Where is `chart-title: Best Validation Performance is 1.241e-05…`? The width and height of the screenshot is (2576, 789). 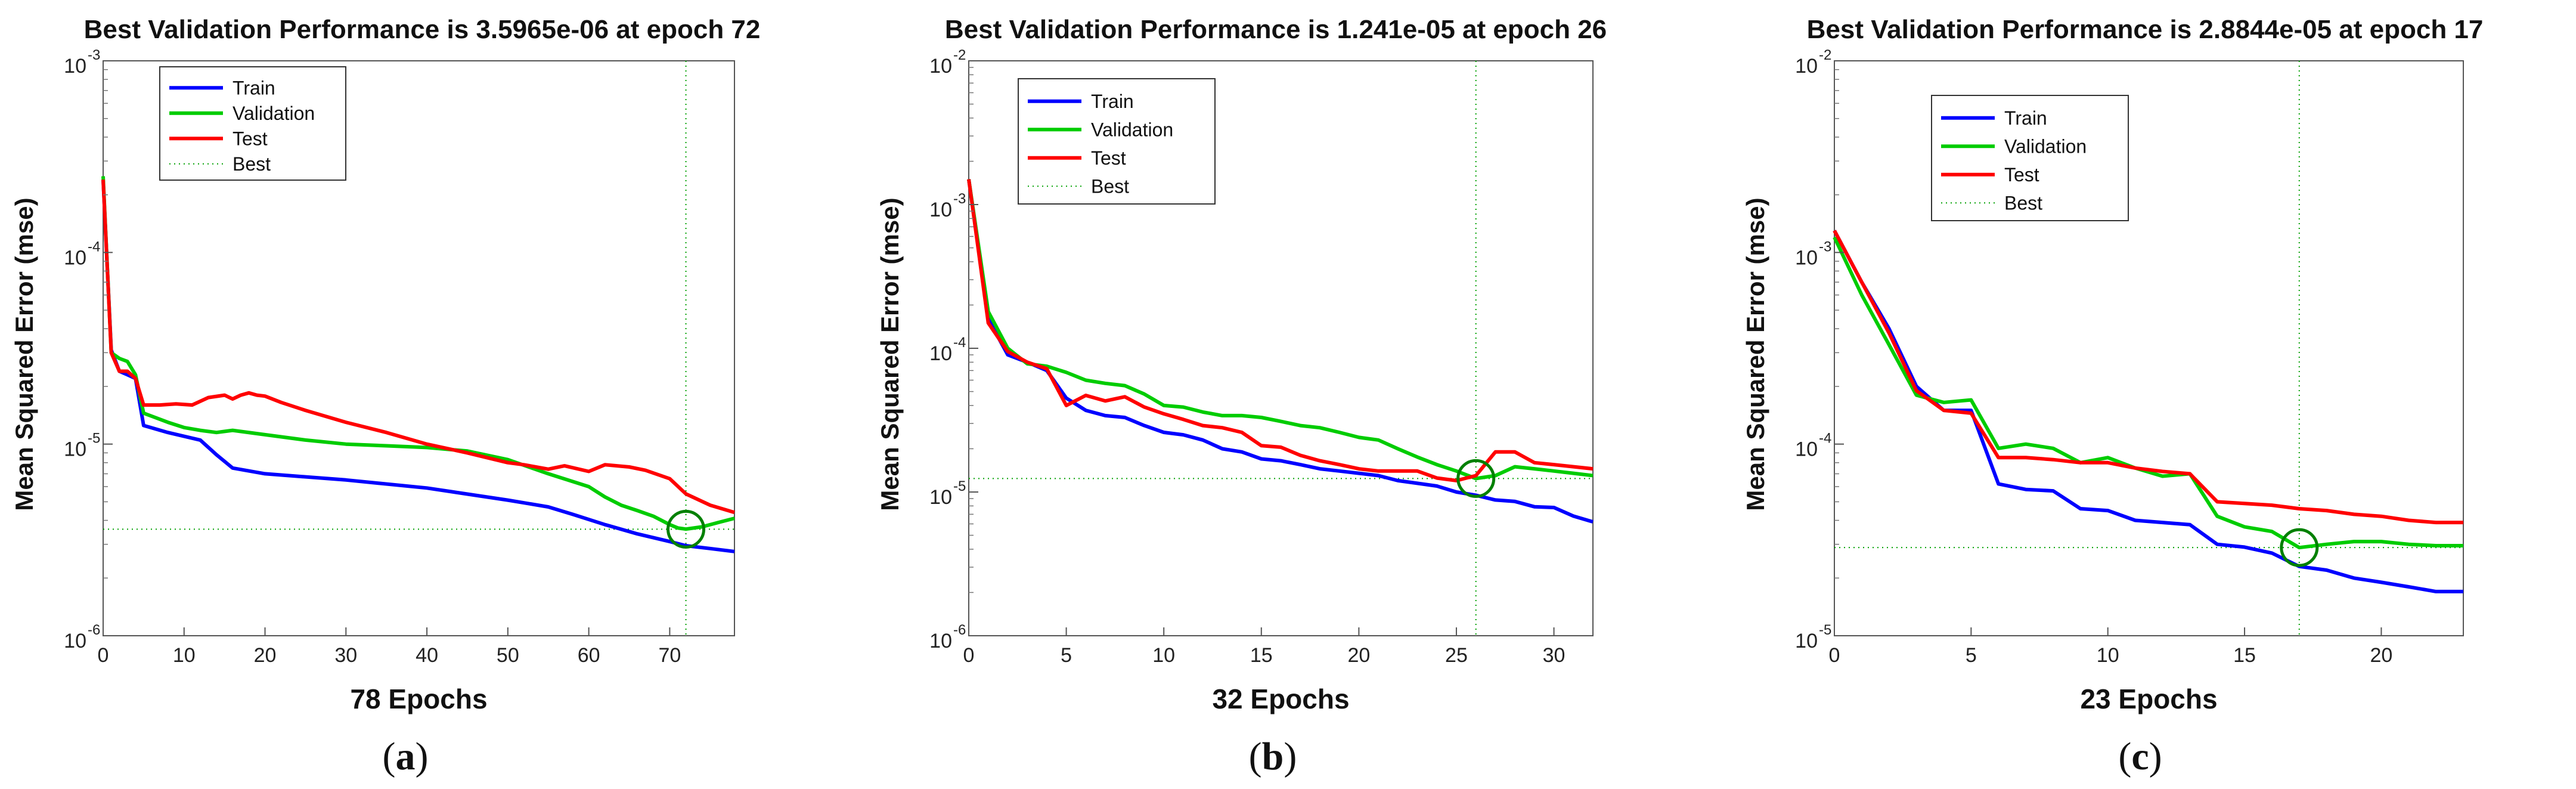
chart-title: Best Validation Performance is 1.241e-05… is located at coordinates (1276, 29).